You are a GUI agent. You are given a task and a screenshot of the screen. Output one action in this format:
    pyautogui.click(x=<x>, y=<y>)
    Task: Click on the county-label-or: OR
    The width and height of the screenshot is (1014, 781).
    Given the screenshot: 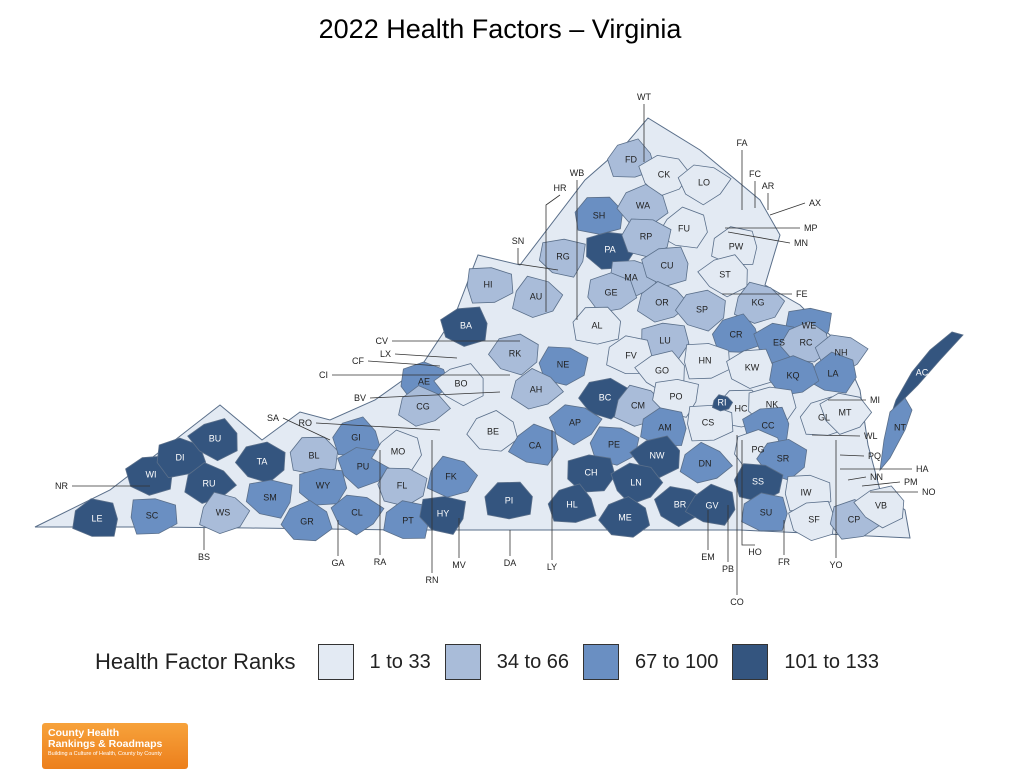 What is the action you would take?
    pyautogui.click(x=662, y=302)
    